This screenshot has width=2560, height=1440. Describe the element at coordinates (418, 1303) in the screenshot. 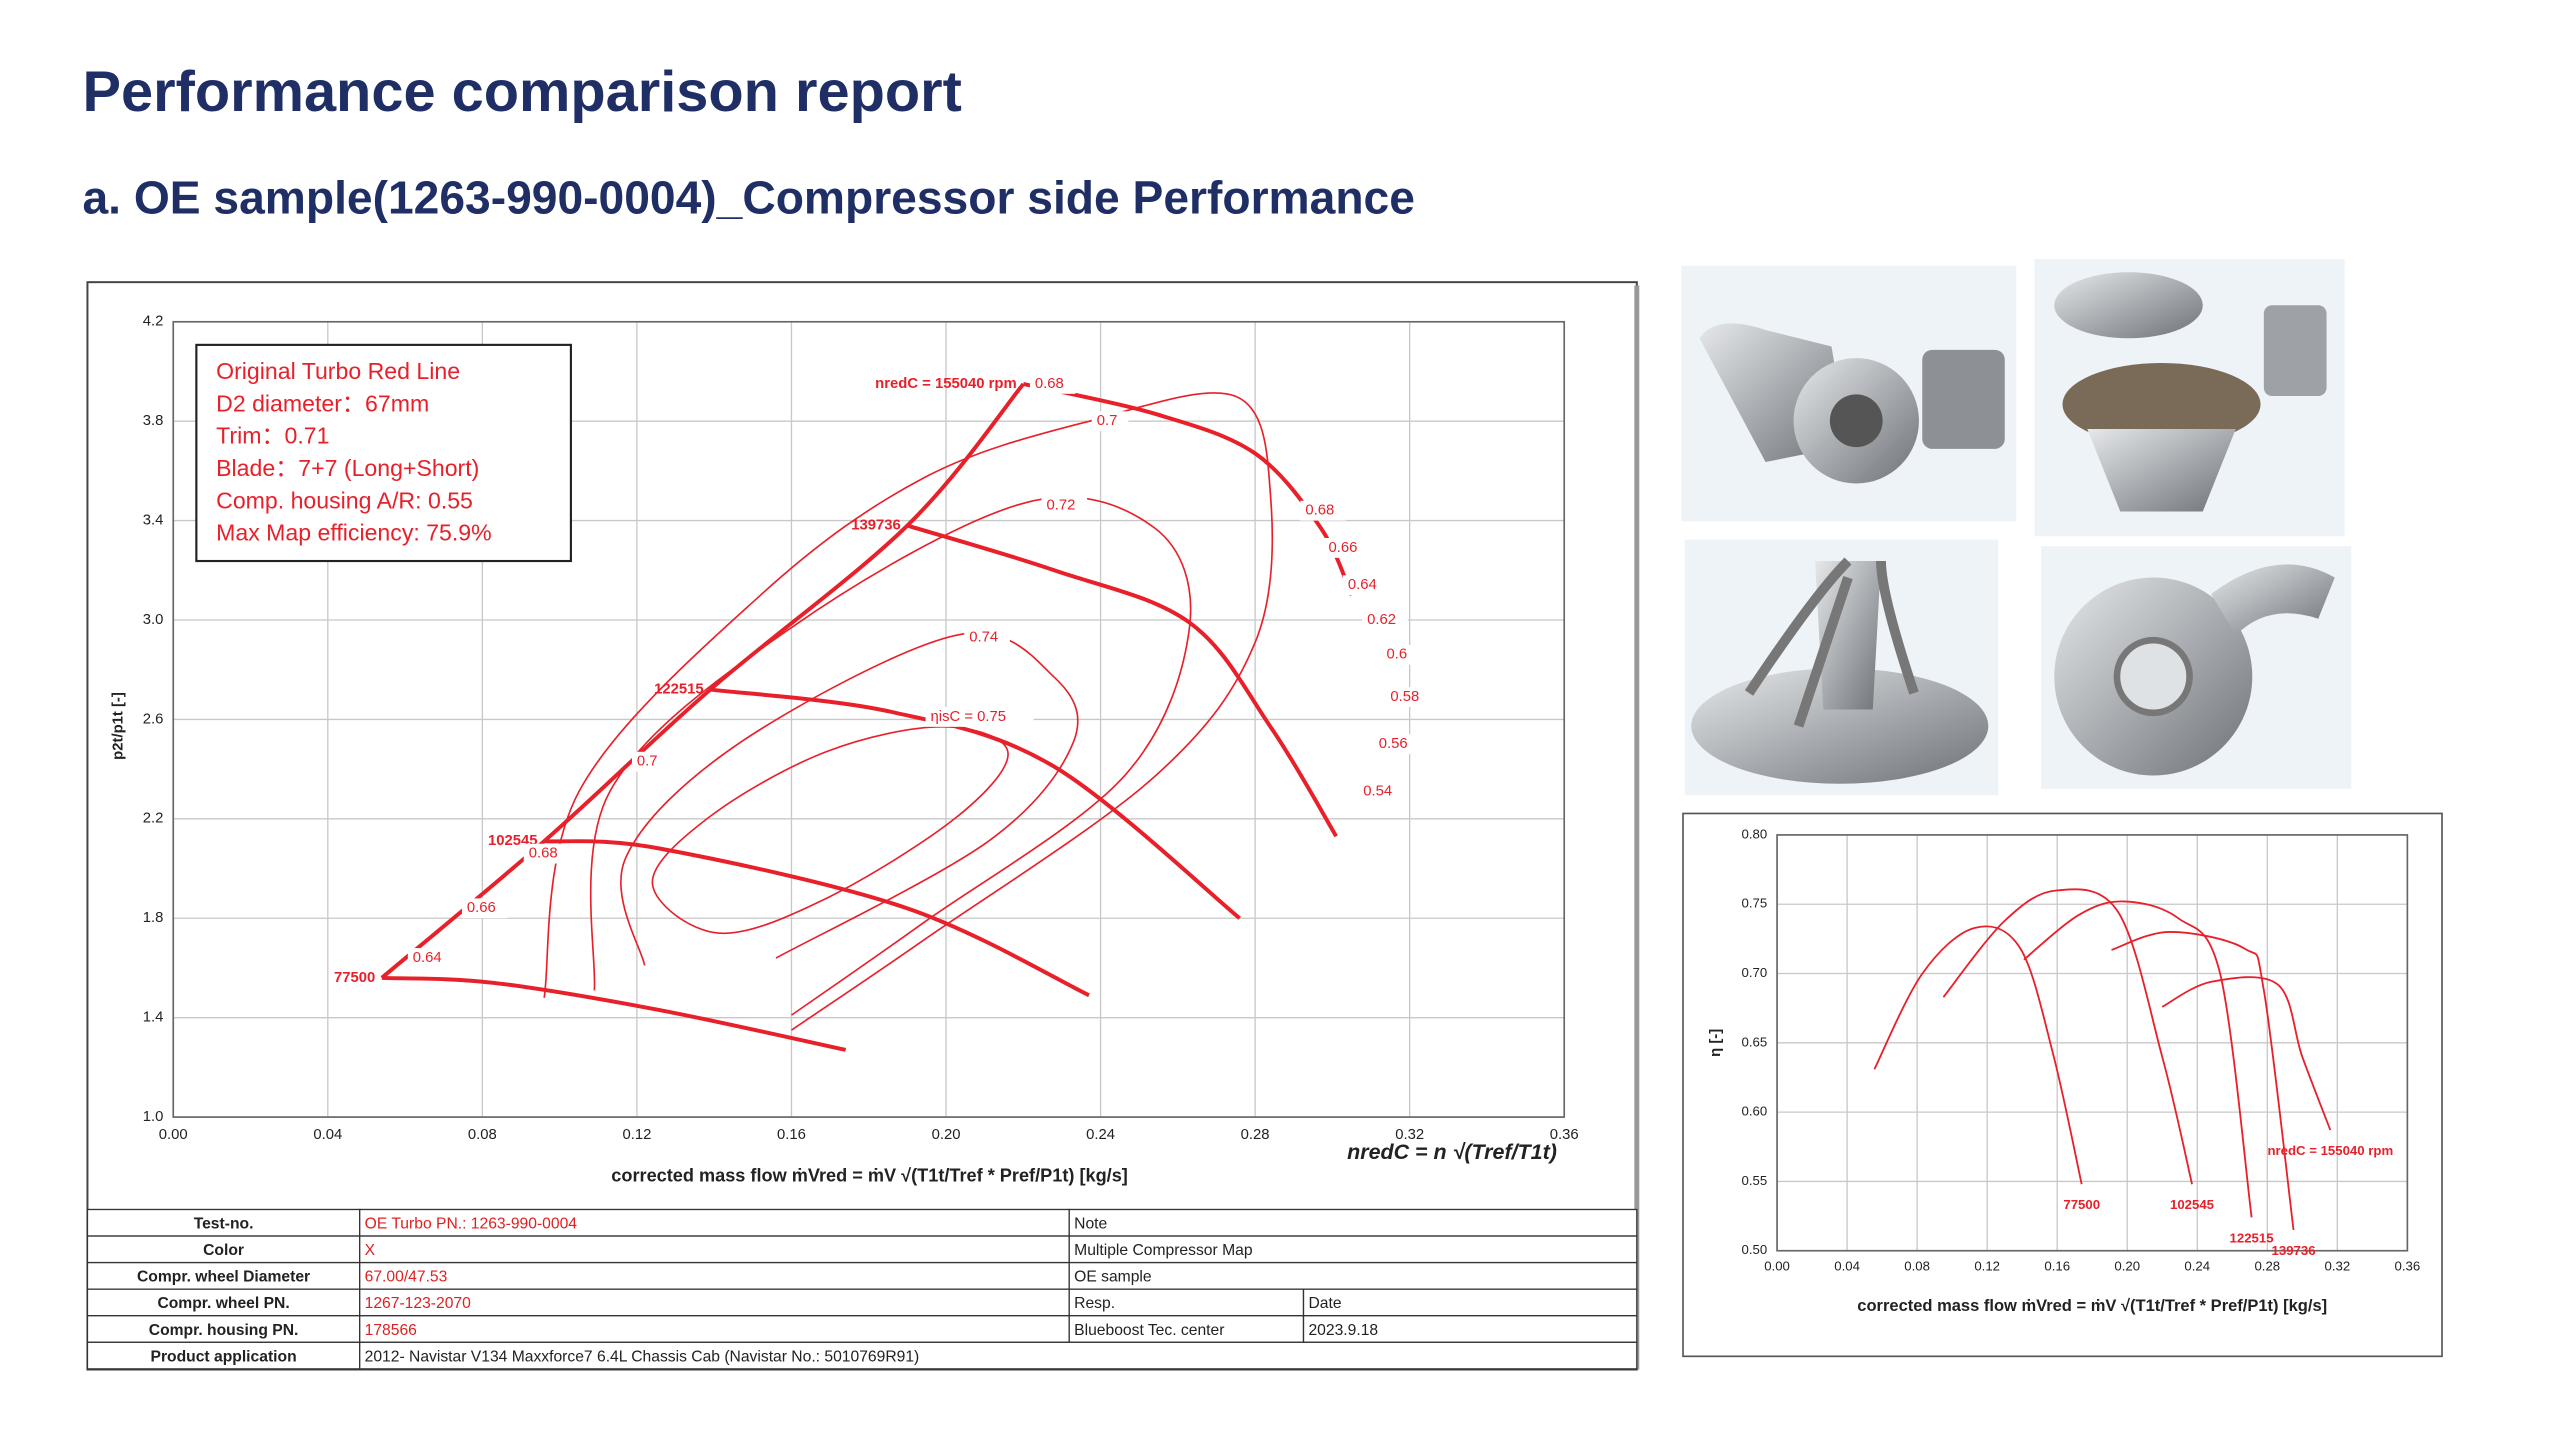

I see `table-text: 1267-123-2070` at that location.